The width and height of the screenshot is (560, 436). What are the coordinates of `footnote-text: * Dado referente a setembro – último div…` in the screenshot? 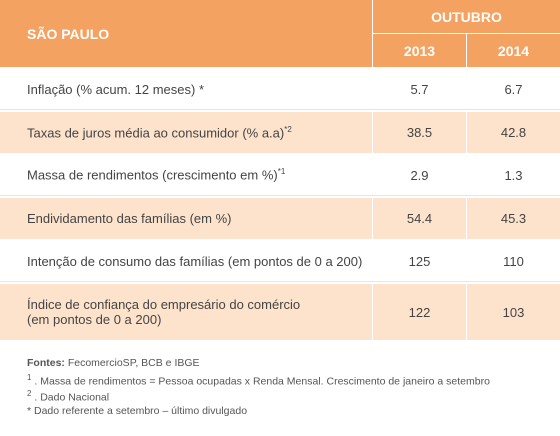 It's located at (137, 411).